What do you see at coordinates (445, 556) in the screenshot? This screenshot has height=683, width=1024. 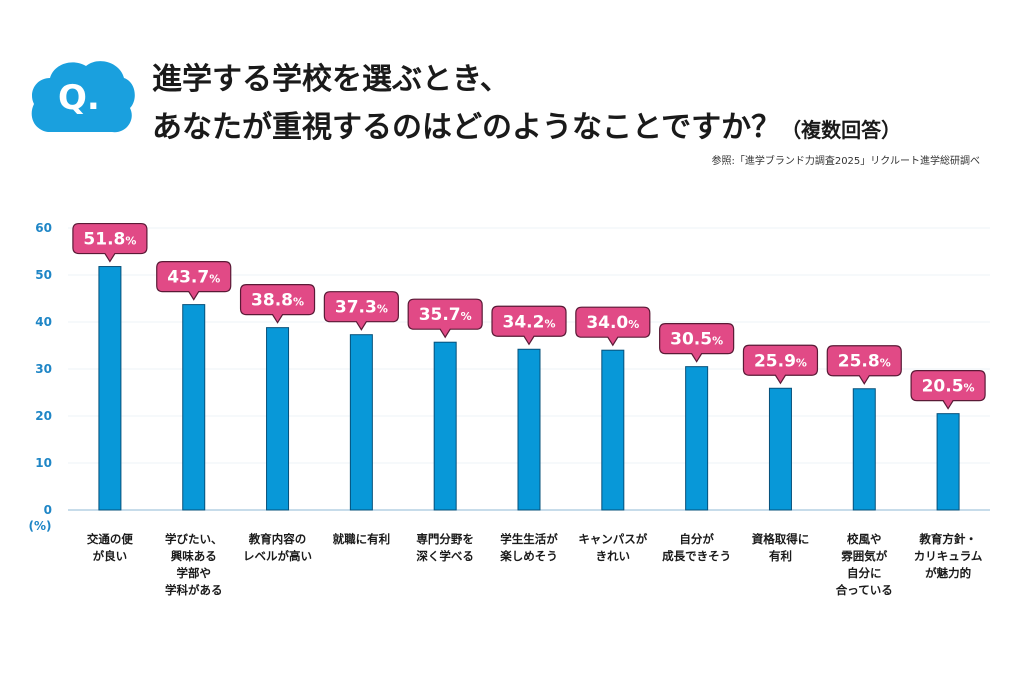 I see `x-category-label: 深く学べる` at bounding box center [445, 556].